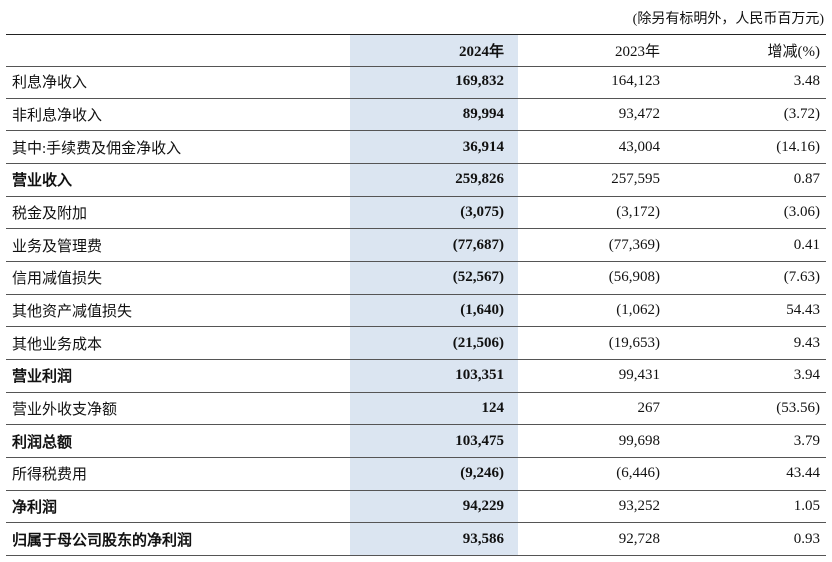  I want to click on cell-value: 0.41, so click(806, 244).